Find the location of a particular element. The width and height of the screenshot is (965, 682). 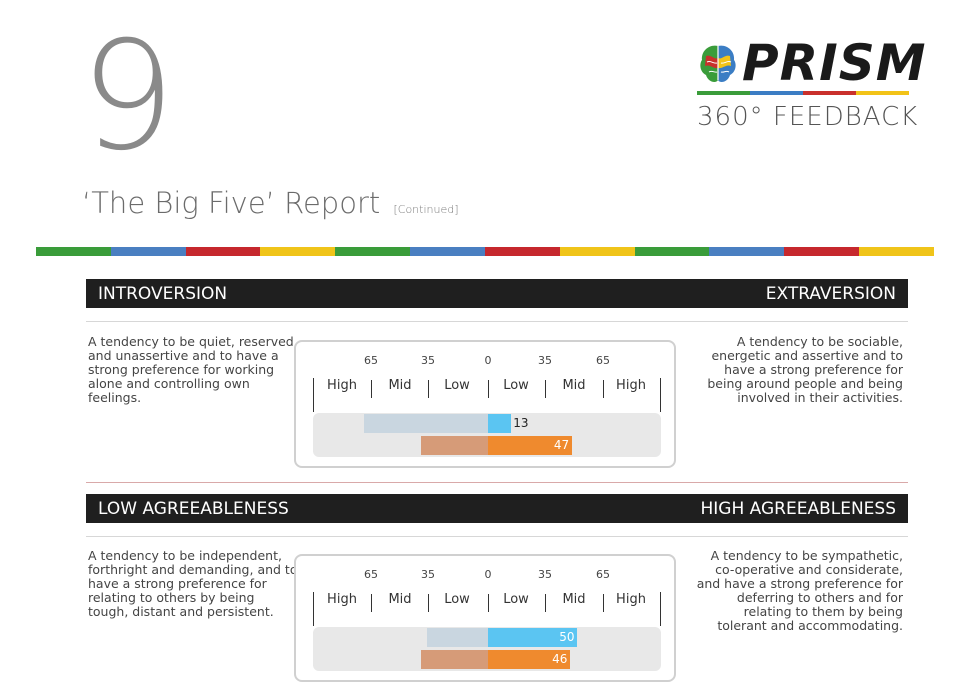

section-right-title: EXTRAVERSION is located at coordinates (830, 294).